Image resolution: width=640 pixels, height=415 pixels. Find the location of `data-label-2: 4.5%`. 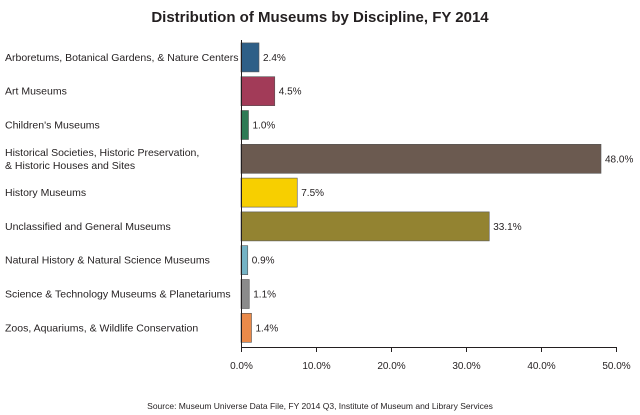

data-label-2: 4.5% is located at coordinates (290, 92).